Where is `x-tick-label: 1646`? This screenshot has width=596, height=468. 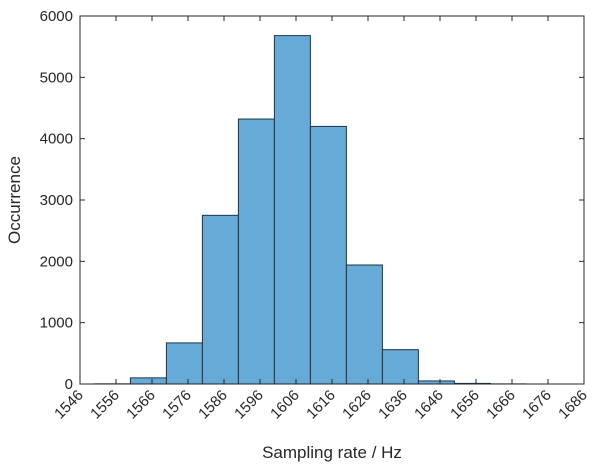
x-tick-label: 1646 is located at coordinates (429, 405).